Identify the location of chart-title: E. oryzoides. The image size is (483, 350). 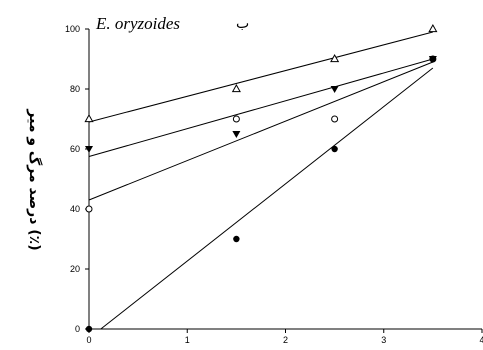
(137, 23).